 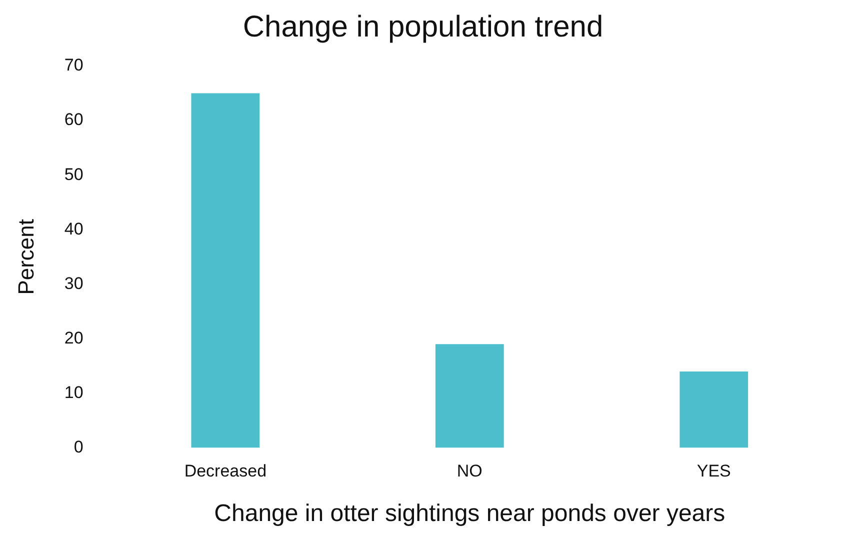 I want to click on y-tick-label: 0, so click(x=79, y=446).